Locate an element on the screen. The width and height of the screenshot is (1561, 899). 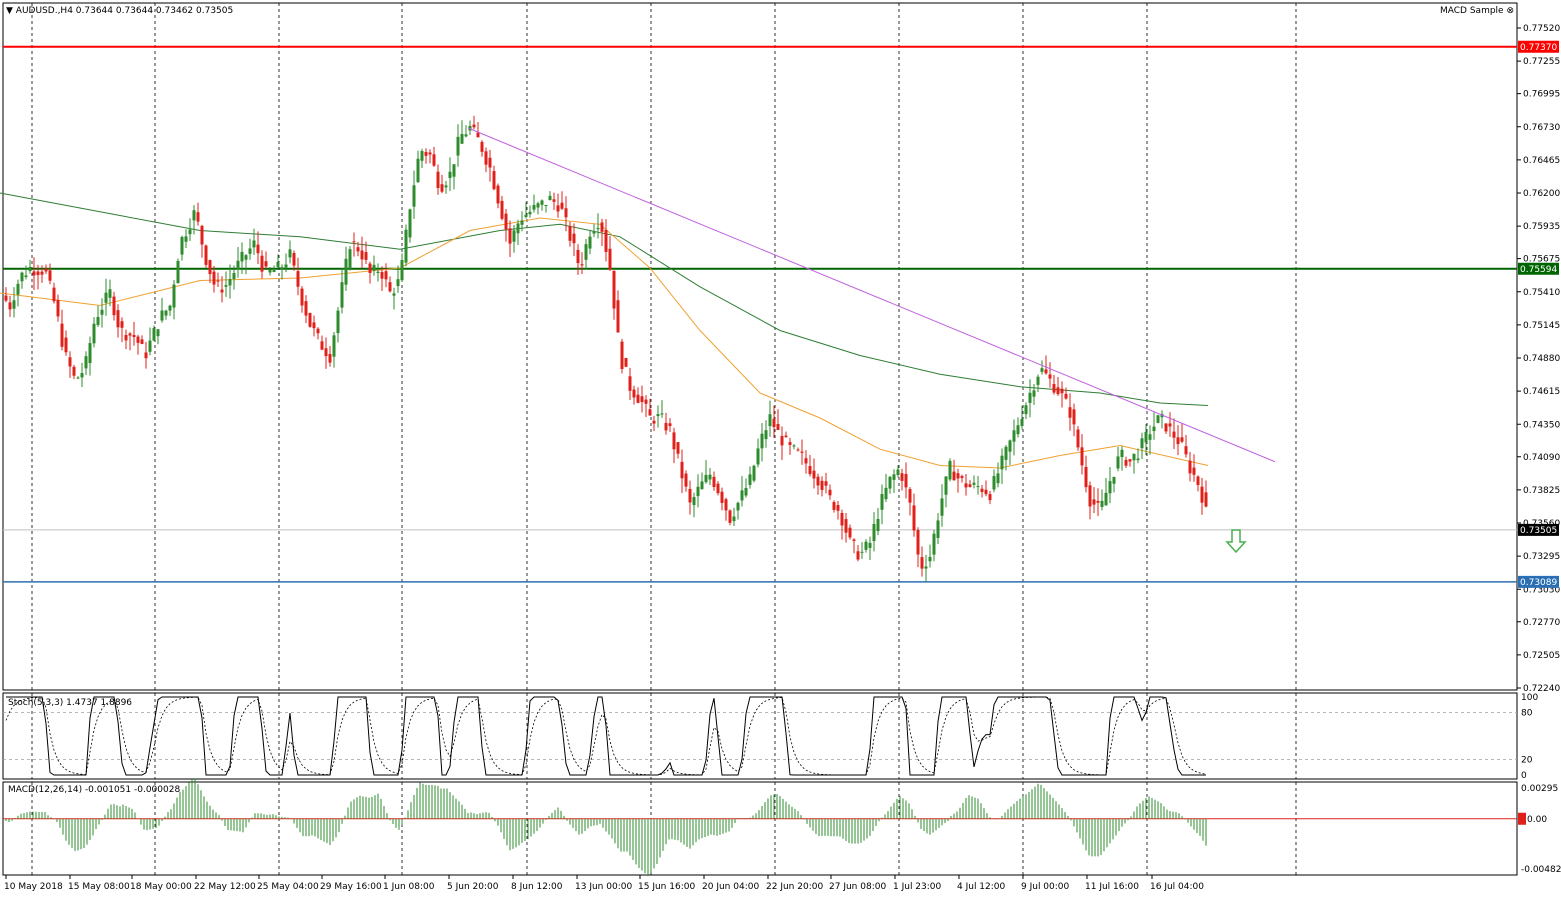
time-tick-label: 20 Jun 04:00 is located at coordinates (730, 887).